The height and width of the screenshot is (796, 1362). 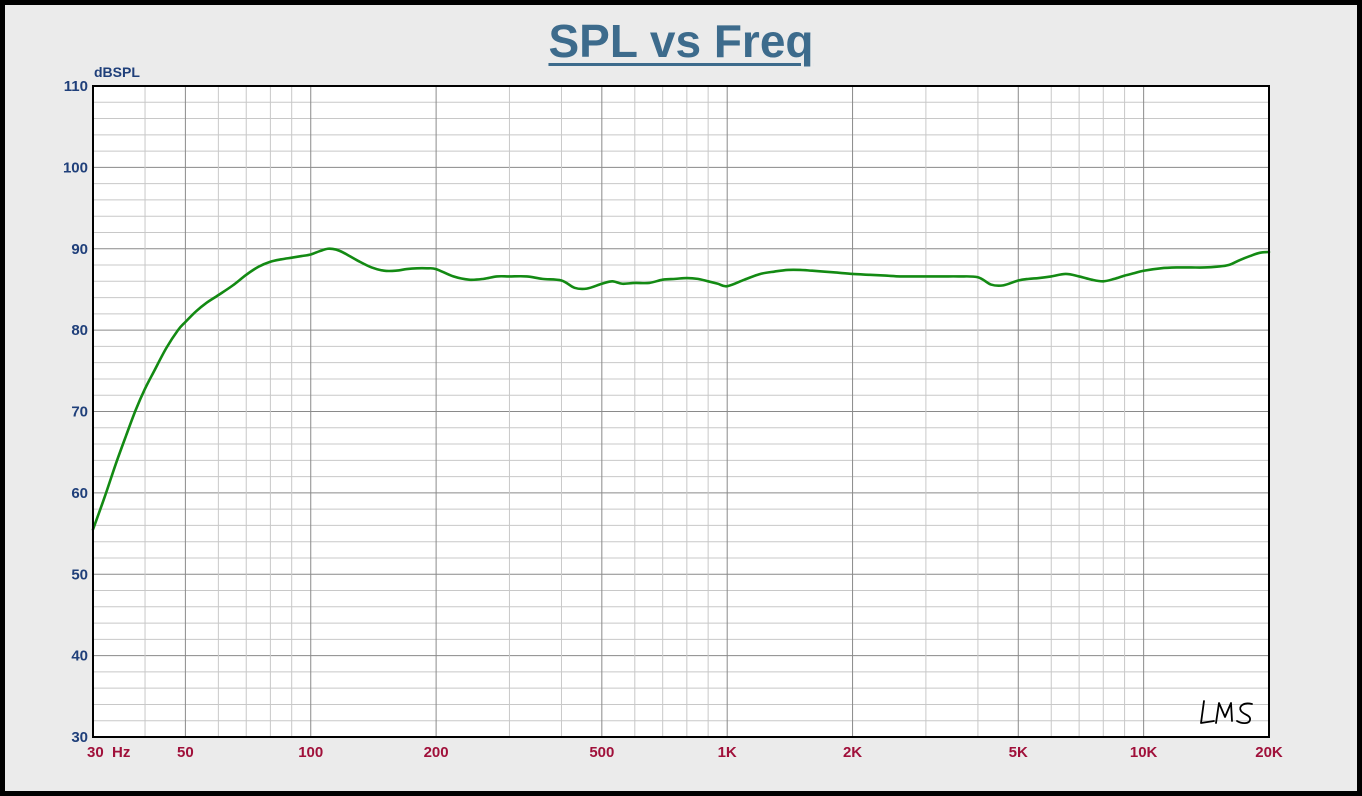 What do you see at coordinates (79, 249) in the screenshot?
I see `y-tick-label: 90` at bounding box center [79, 249].